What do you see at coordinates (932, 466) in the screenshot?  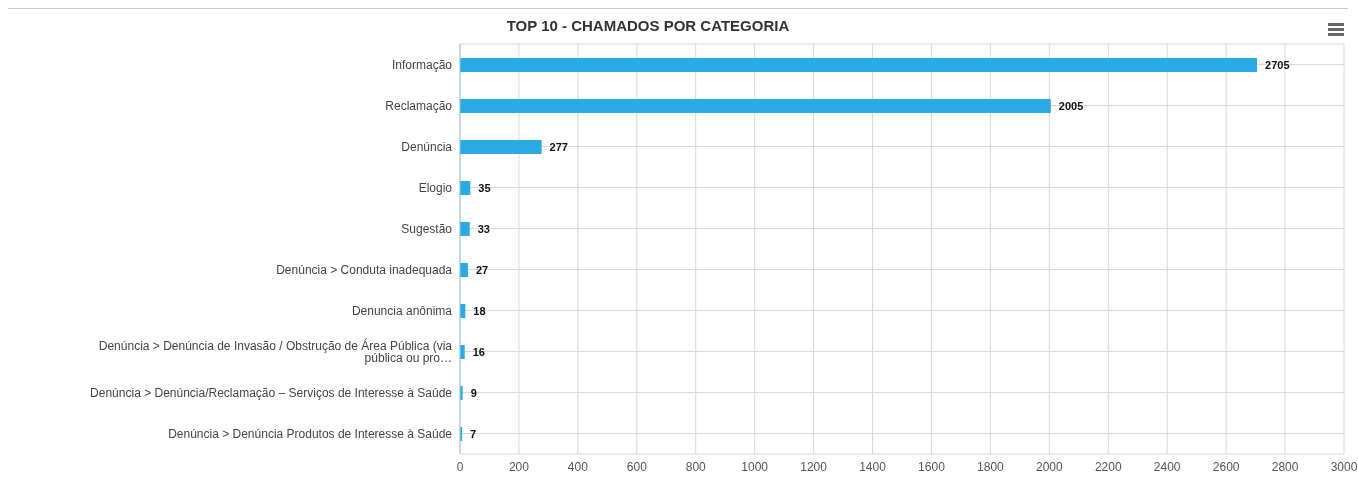 I see `x-tick-label: 1600` at bounding box center [932, 466].